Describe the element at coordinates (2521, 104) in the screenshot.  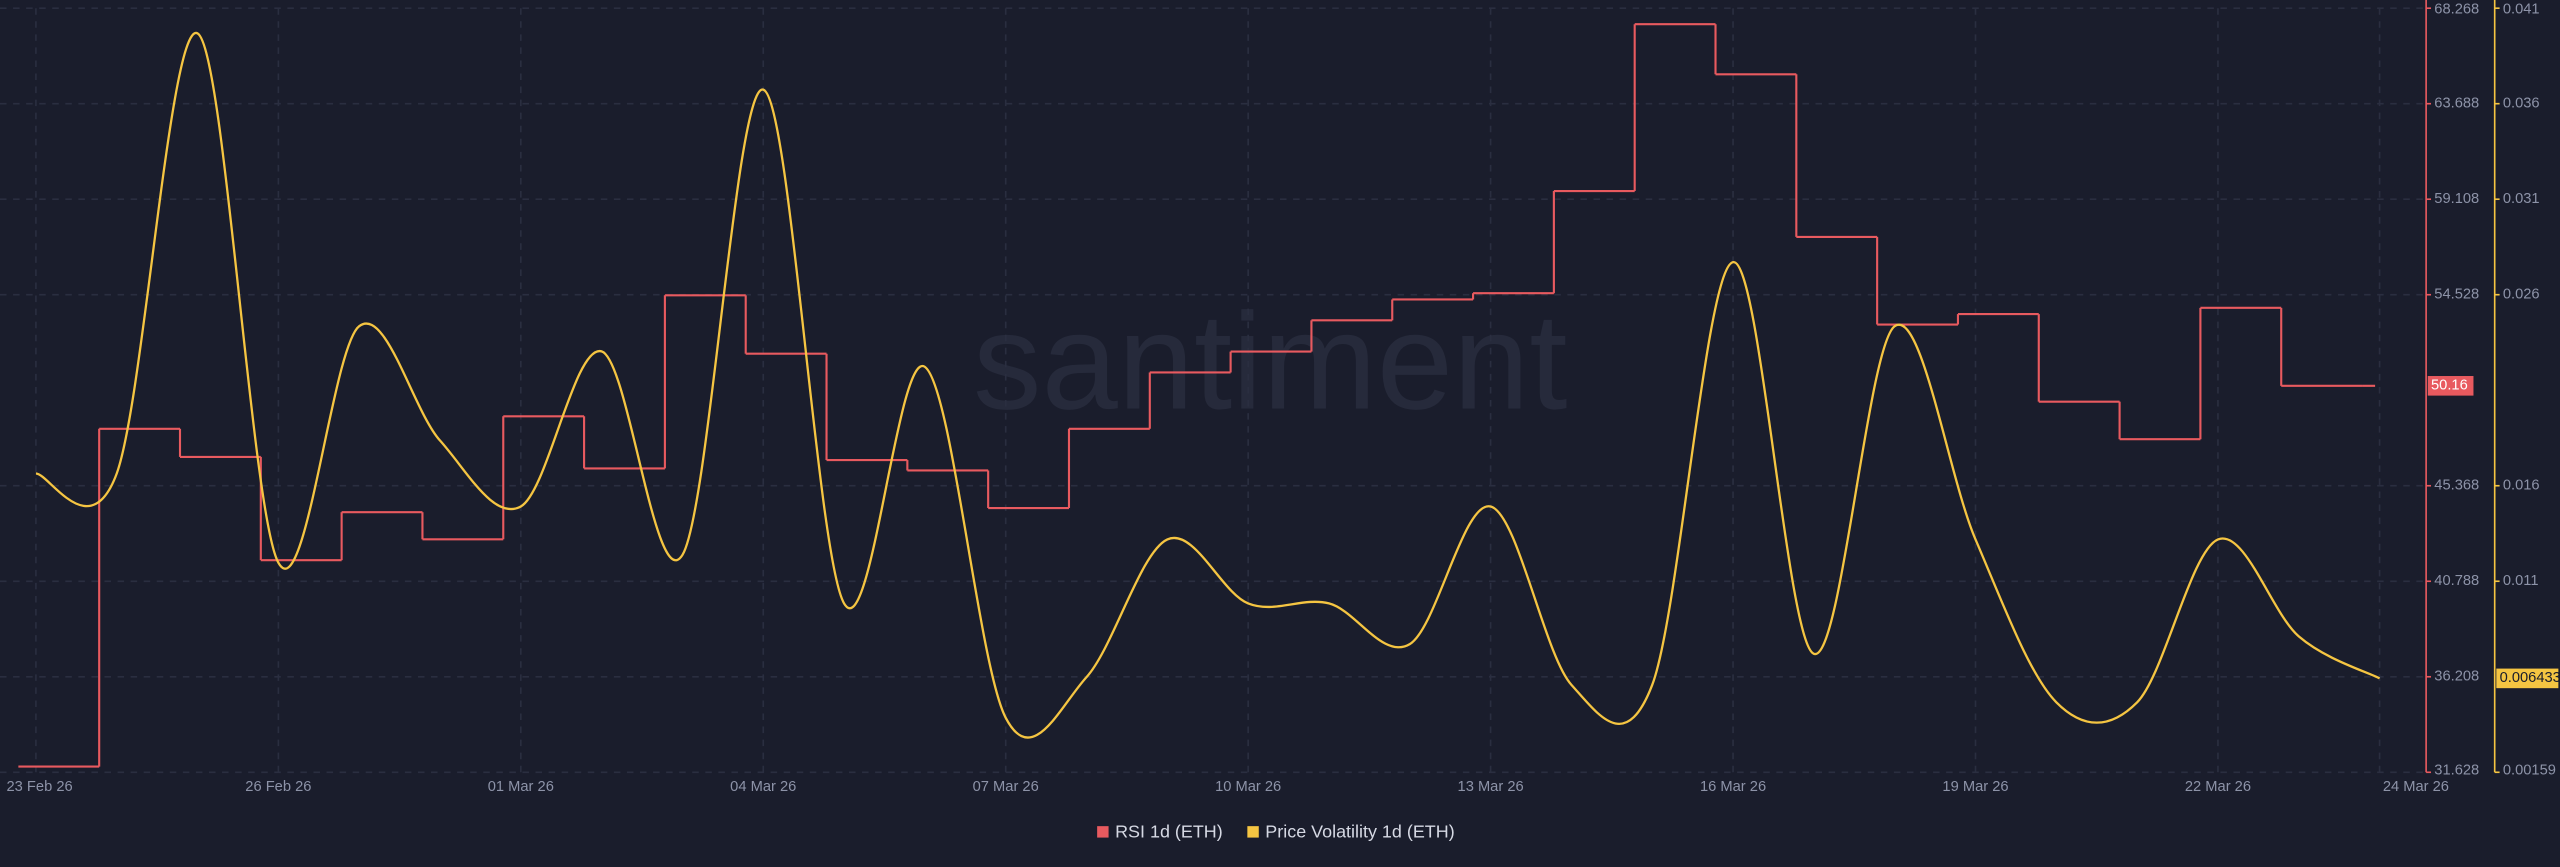
I see `y2-tick-label: 0.036` at that location.